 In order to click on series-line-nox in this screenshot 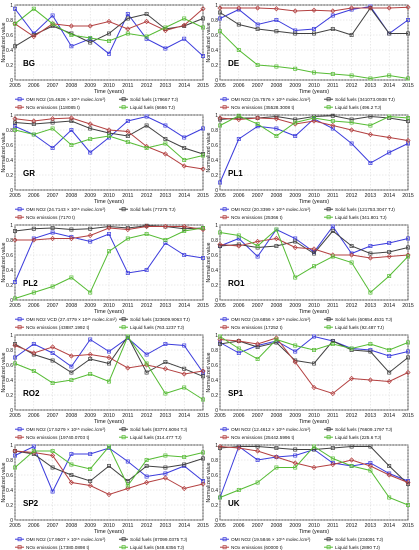, I will do `click(109, 233)`.